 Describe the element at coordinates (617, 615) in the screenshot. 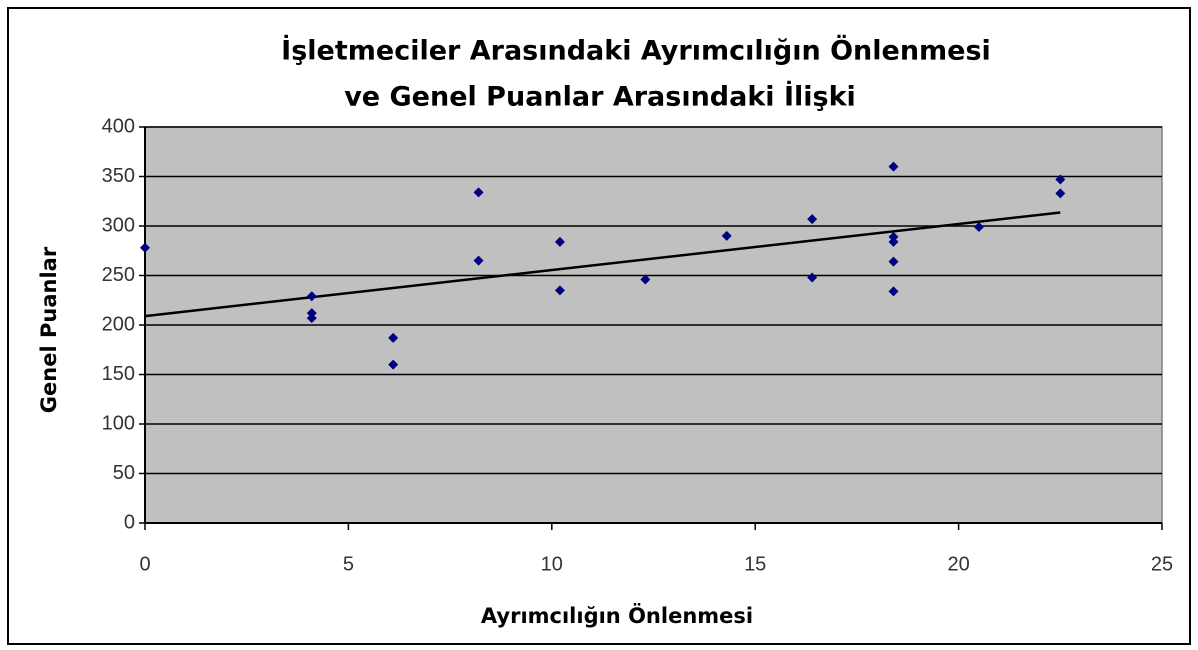

I see `x-axis-label: Ayrımcılığın Önlenmesi` at that location.